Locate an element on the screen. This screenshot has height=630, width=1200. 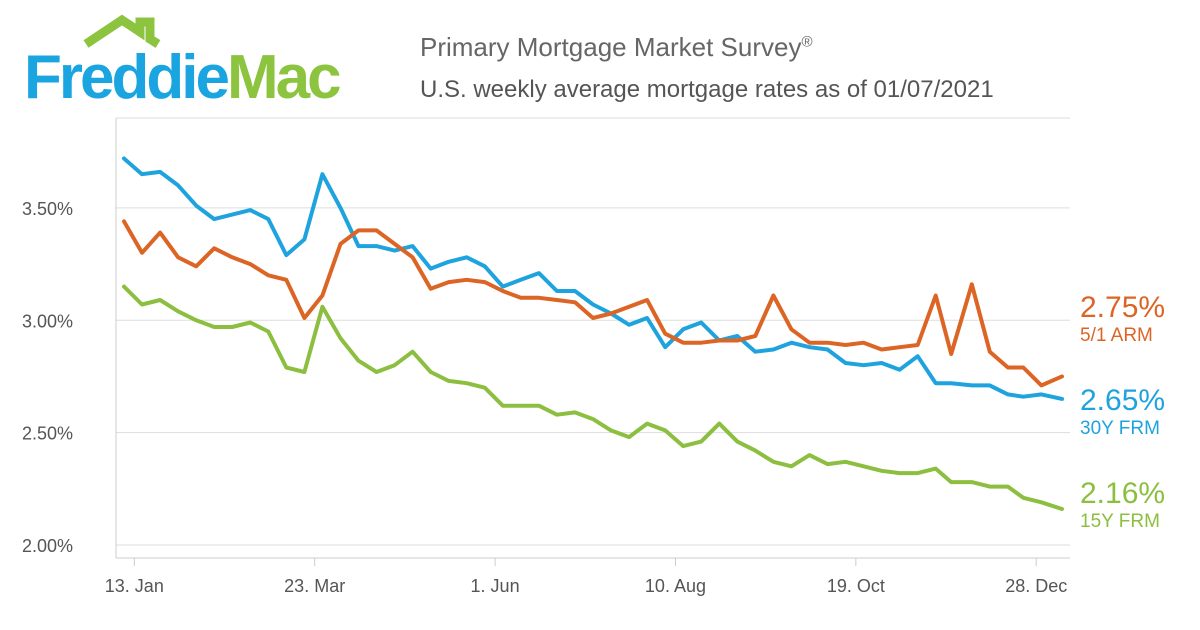
house-roof-icon is located at coordinates (122, 31).